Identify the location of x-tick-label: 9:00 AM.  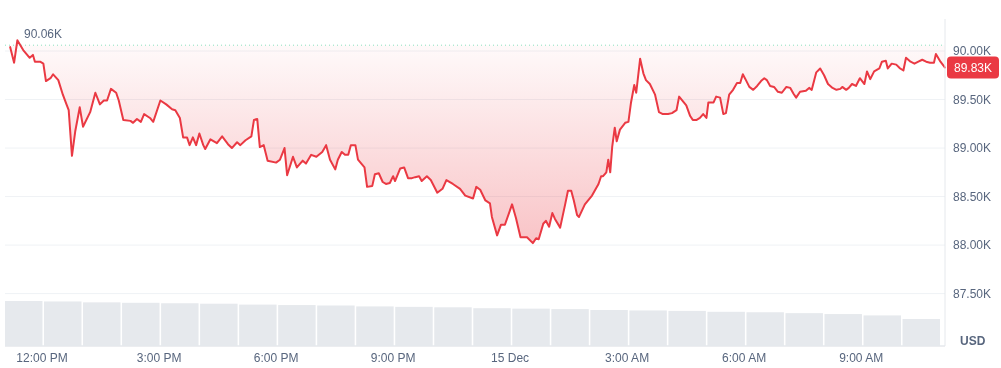
(861, 358).